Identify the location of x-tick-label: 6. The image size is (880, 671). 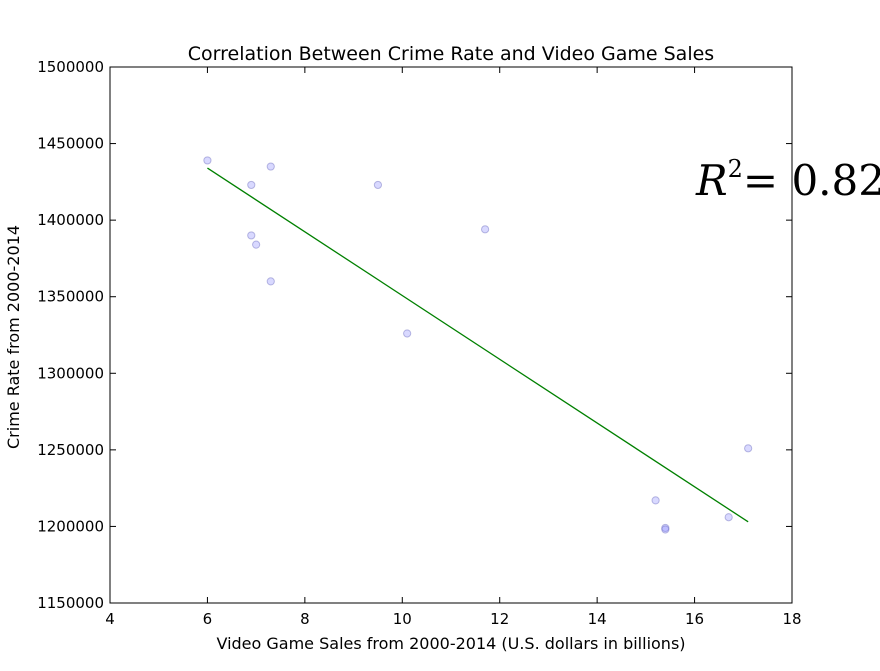
(208, 619).